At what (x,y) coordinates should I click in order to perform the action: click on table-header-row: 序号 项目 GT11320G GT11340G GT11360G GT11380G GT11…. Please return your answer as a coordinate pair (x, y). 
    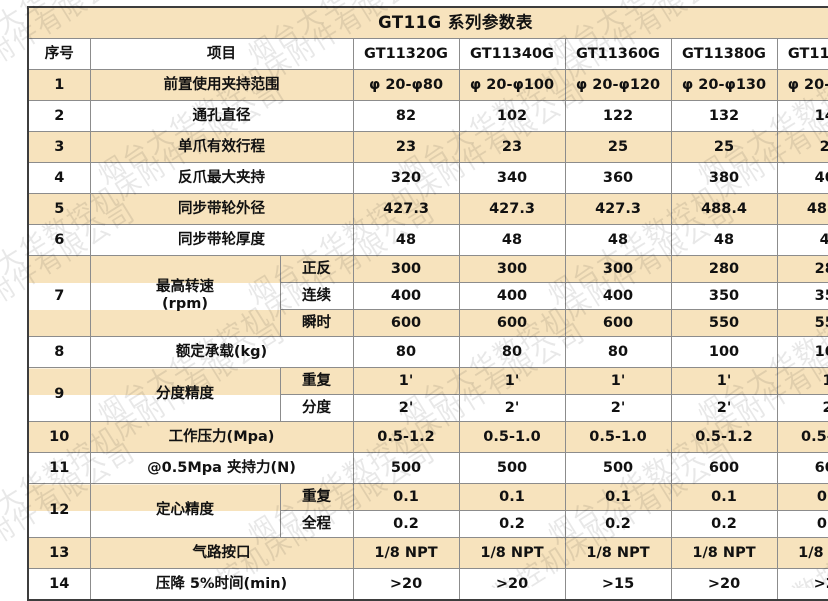
    Looking at the image, I should click on (427, 54).